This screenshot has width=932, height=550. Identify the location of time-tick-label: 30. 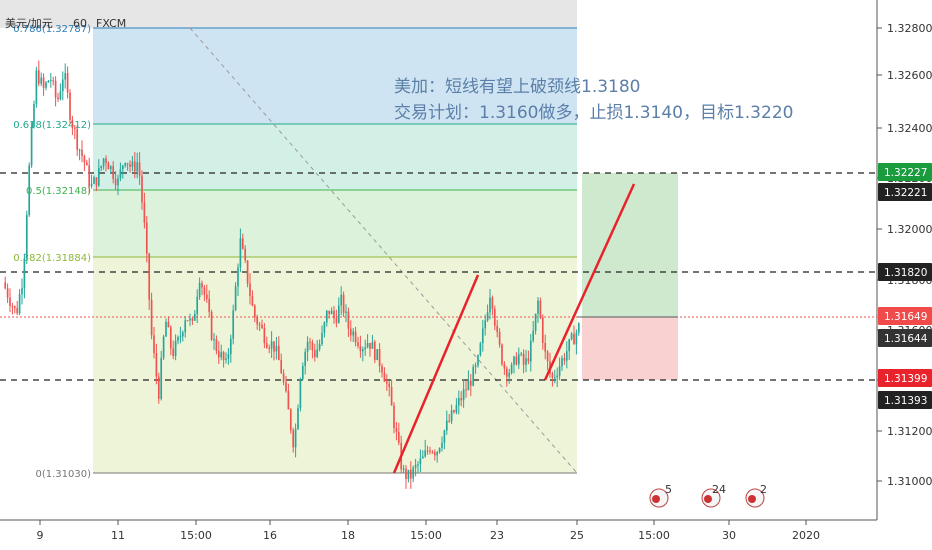
(729, 535).